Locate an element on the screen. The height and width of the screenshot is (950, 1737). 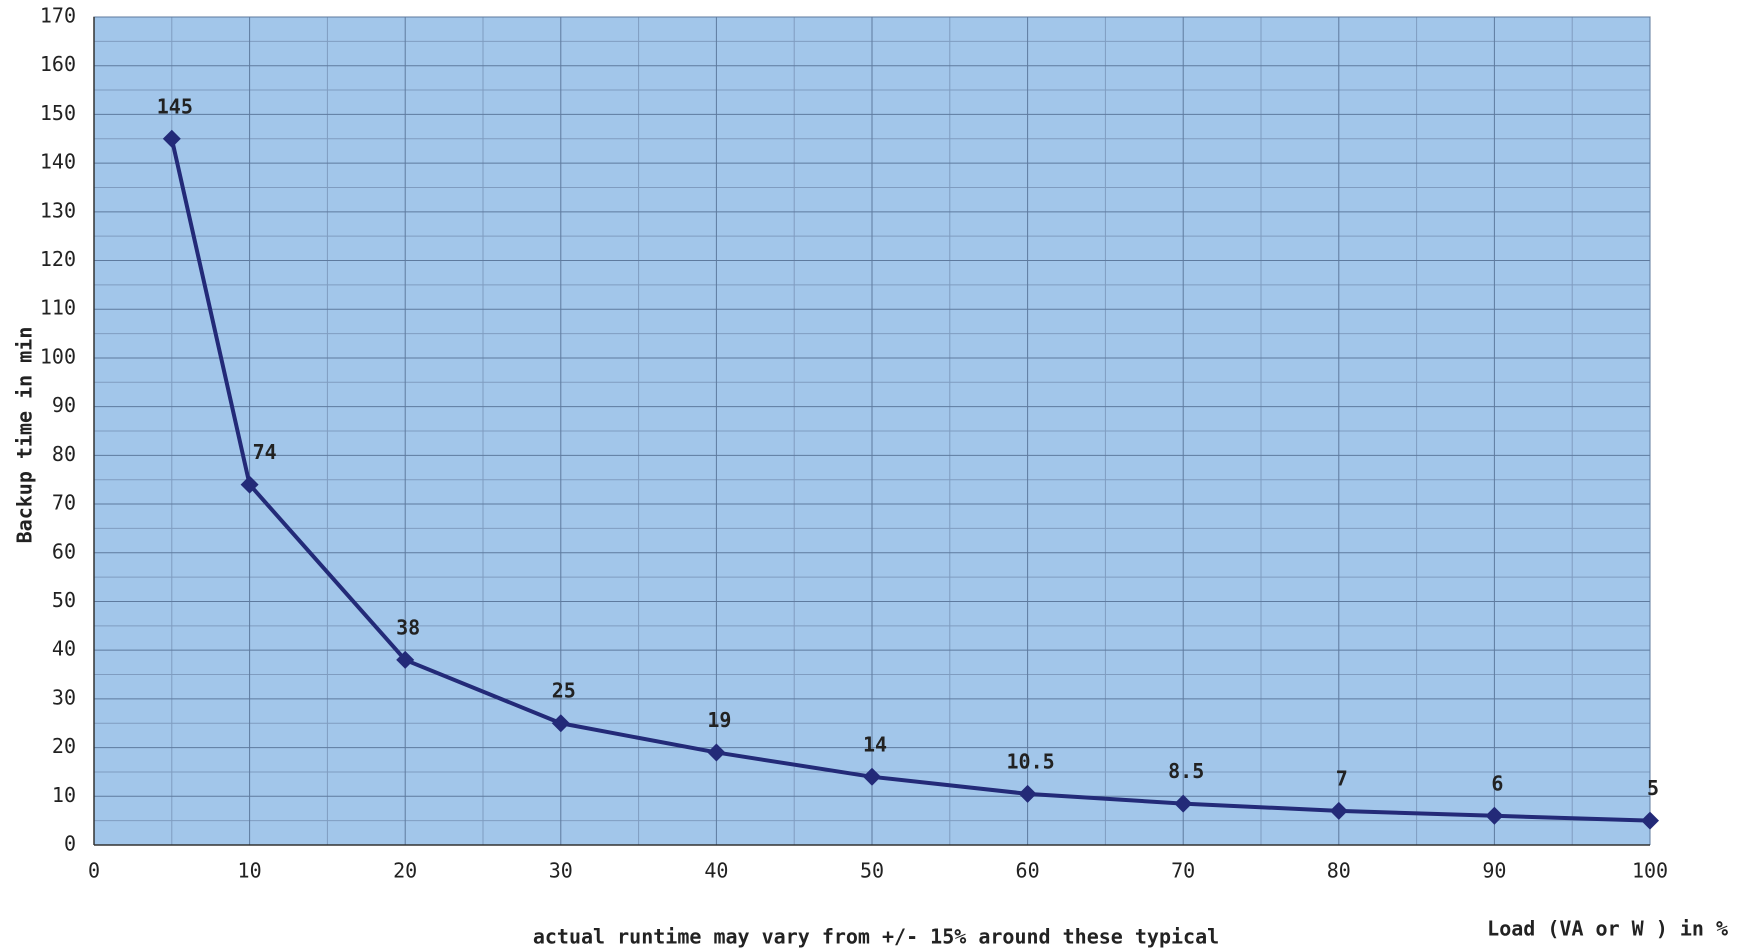
y-tick-label: 130 is located at coordinates (58, 210).